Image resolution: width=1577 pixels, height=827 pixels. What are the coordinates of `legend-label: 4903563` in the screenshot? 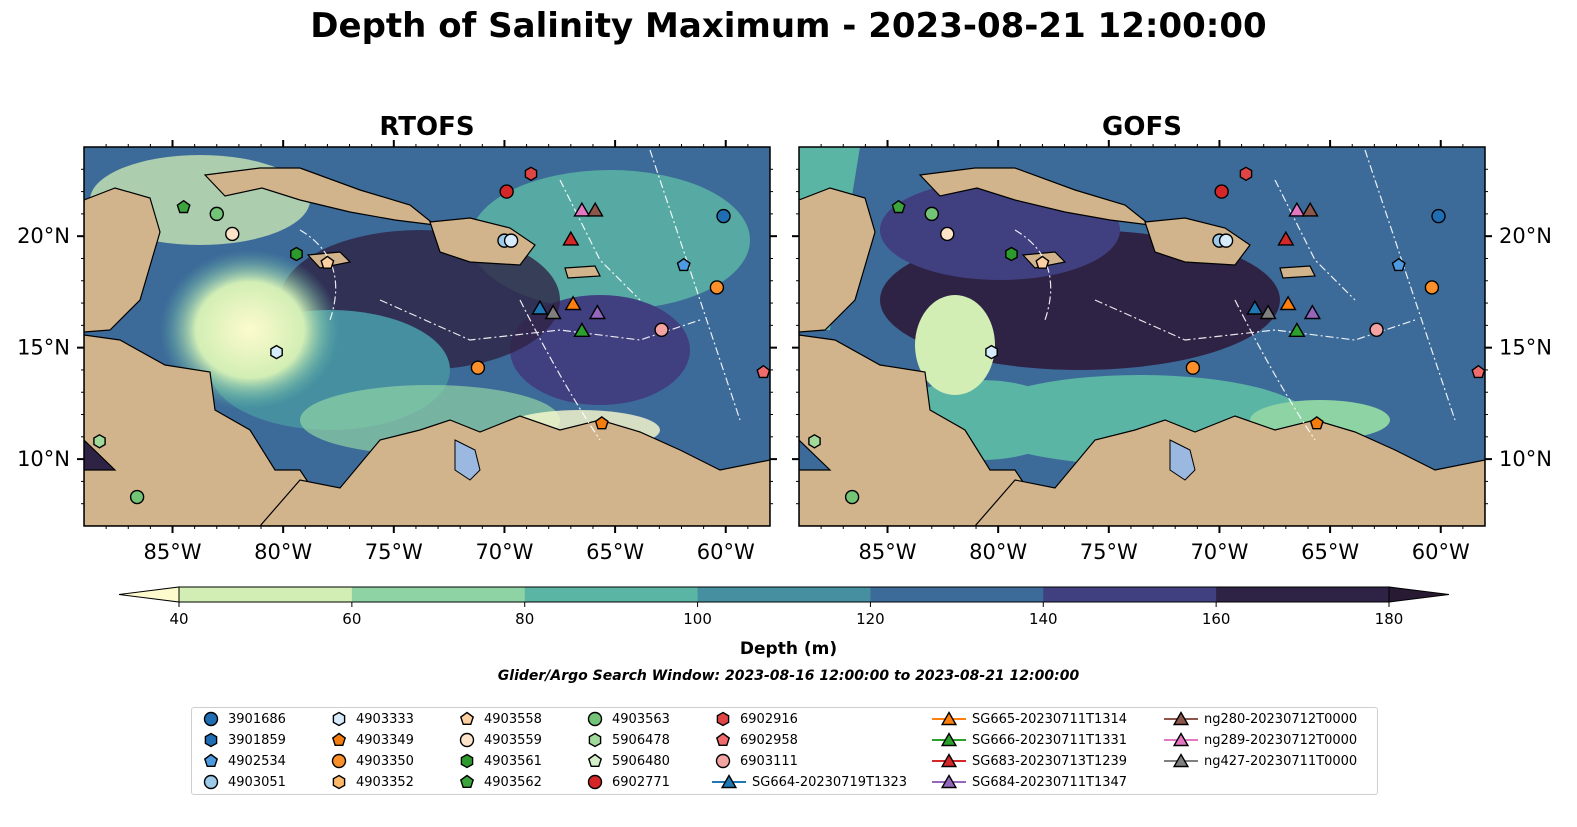 It's located at (641, 719).